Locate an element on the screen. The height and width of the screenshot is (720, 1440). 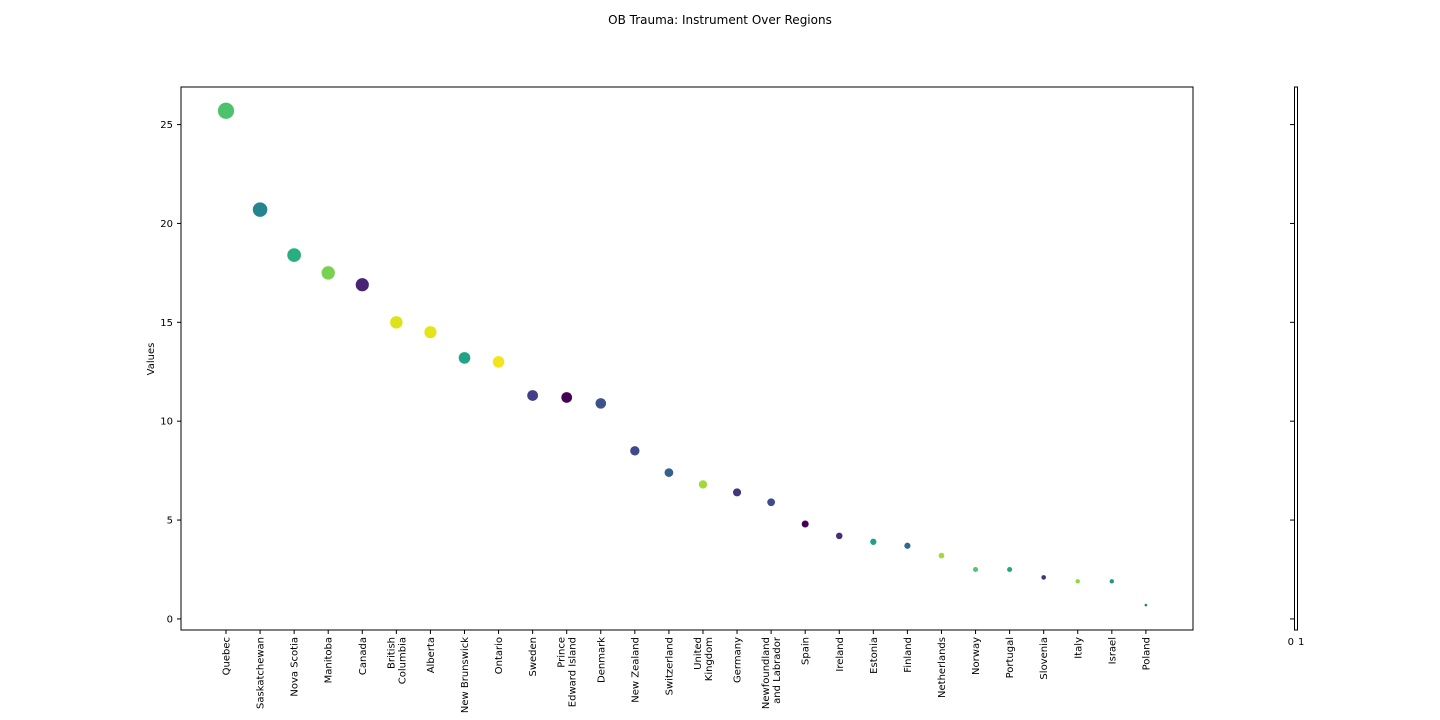
colorbar-tick-label: 1 is located at coordinates (1301, 642).